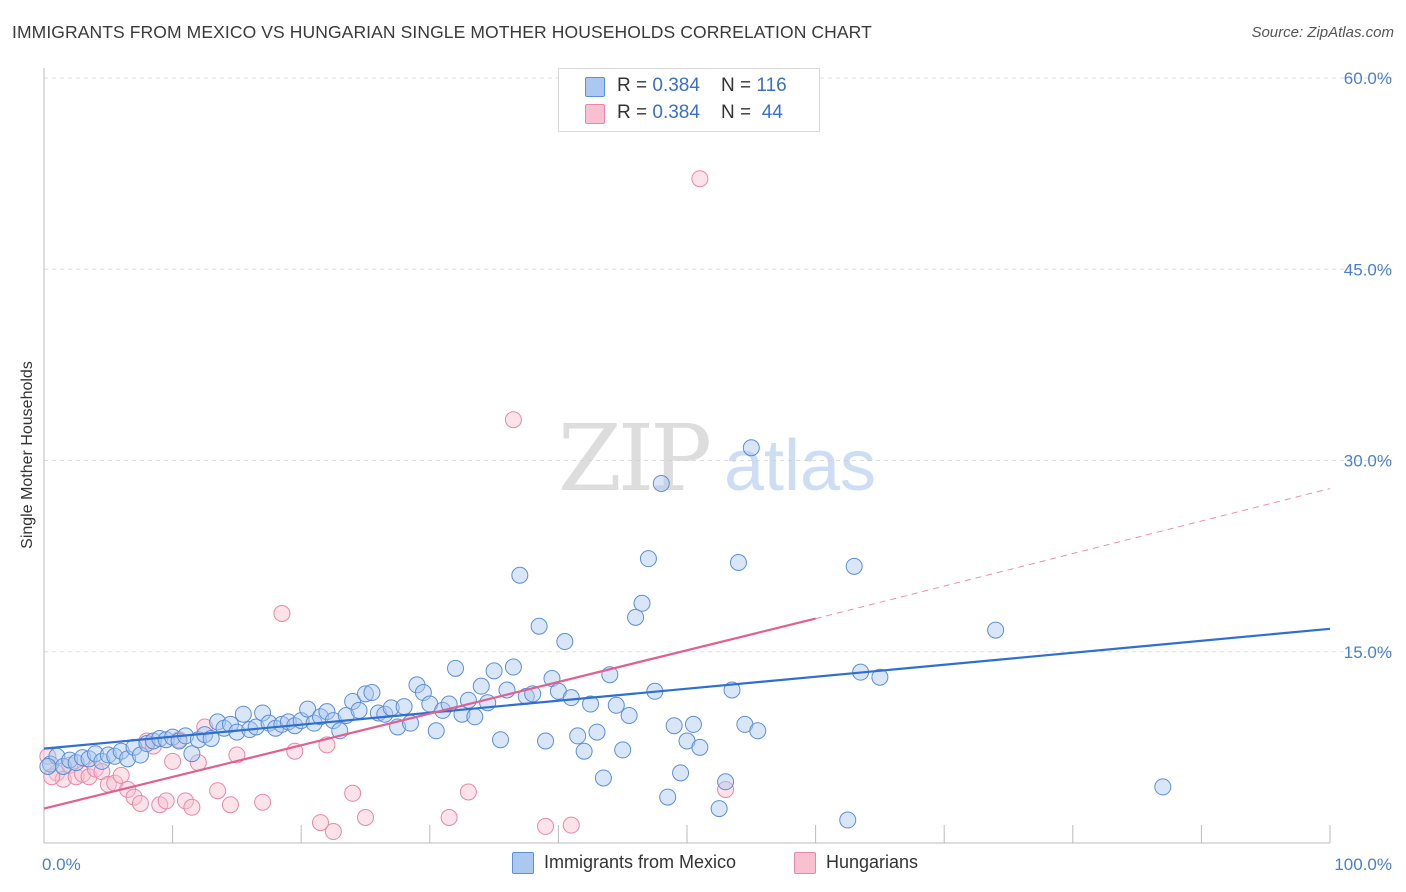 The height and width of the screenshot is (892, 1406). I want to click on legend: R = 0.384 N = 116 R = 0.384 N = 44, so click(689, 100).